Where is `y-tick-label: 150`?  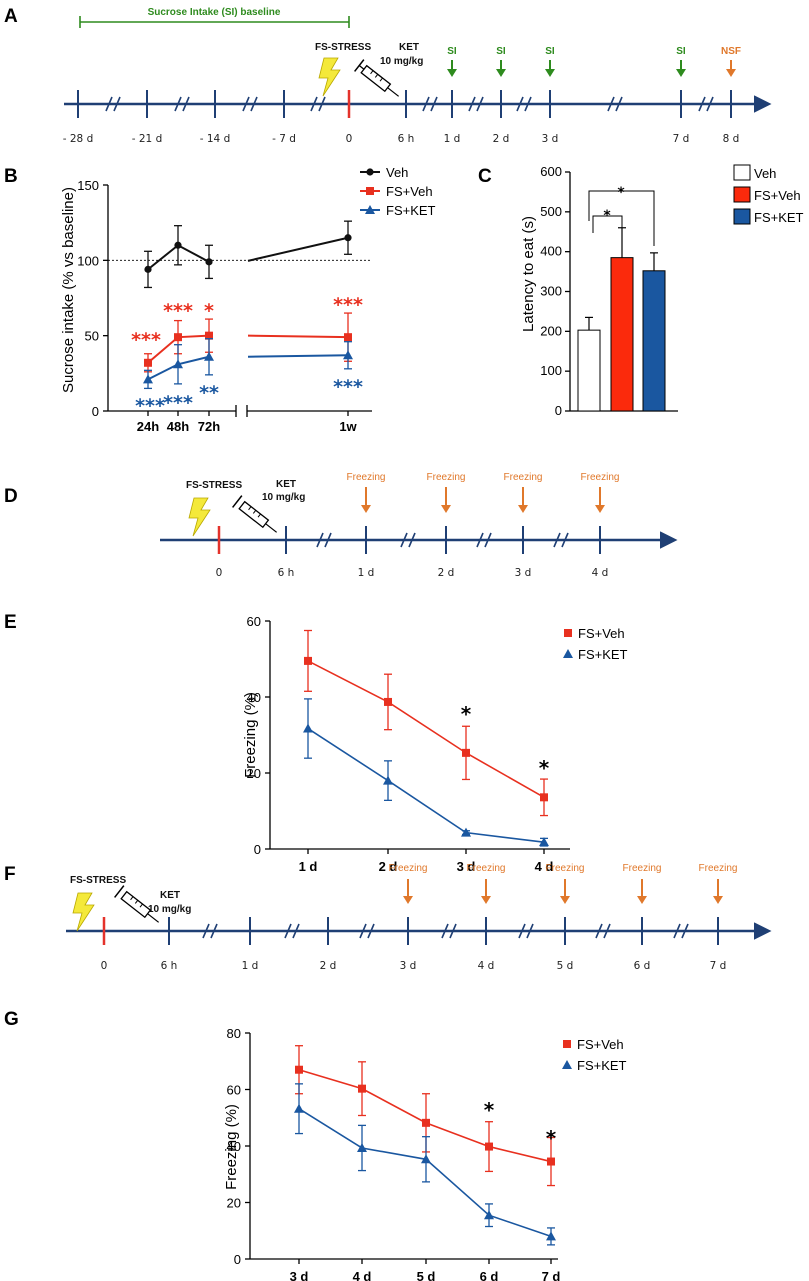 y-tick-label: 150 is located at coordinates (88, 185).